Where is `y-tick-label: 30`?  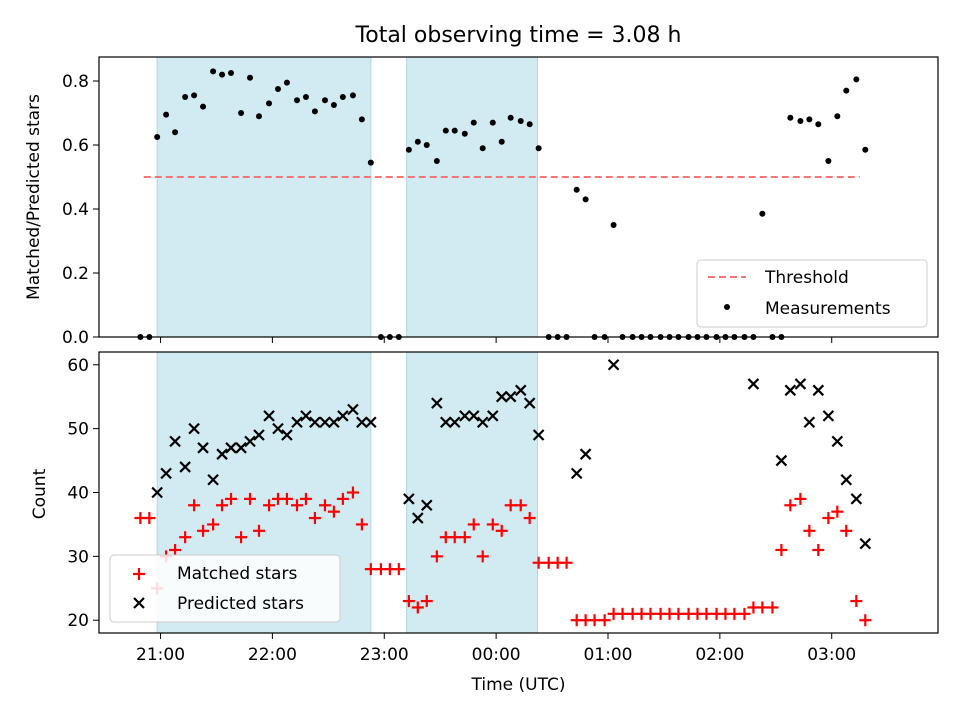 y-tick-label: 30 is located at coordinates (78, 557).